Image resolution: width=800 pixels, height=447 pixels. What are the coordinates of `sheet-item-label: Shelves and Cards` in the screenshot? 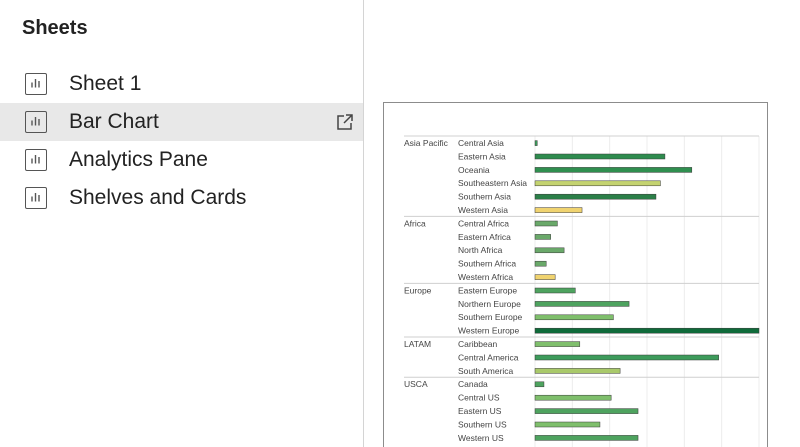 It's located at (158, 197).